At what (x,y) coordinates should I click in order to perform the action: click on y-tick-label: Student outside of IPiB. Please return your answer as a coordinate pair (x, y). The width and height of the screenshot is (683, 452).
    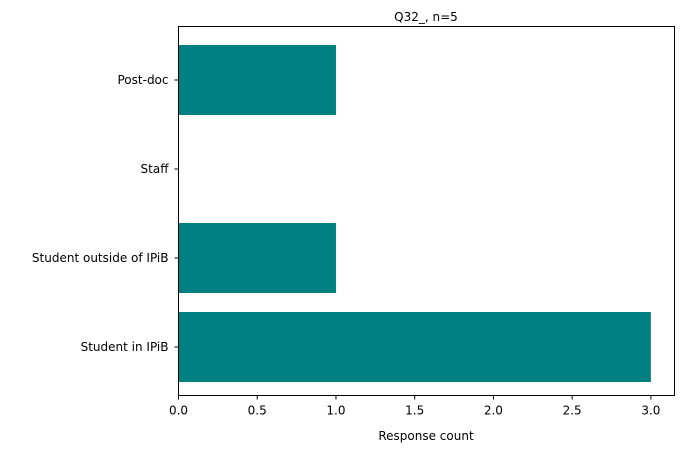
    Looking at the image, I should click on (100, 258).